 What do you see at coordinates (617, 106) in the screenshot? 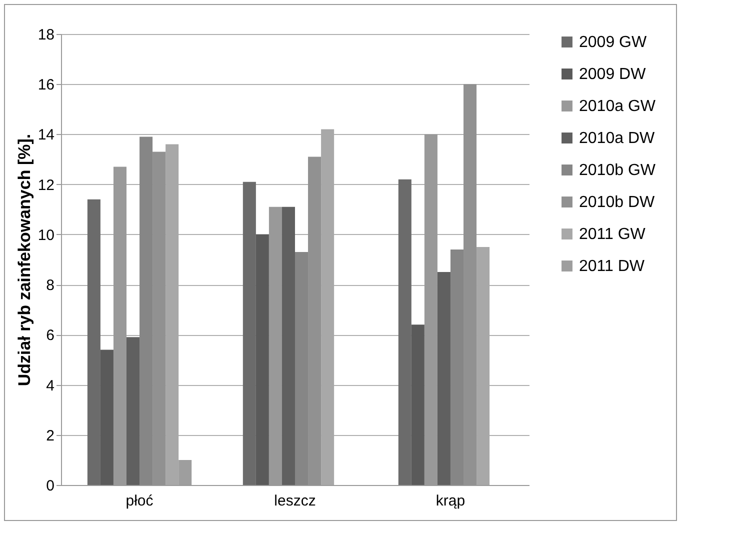
I see `legend-label: 2010a GW` at bounding box center [617, 106].